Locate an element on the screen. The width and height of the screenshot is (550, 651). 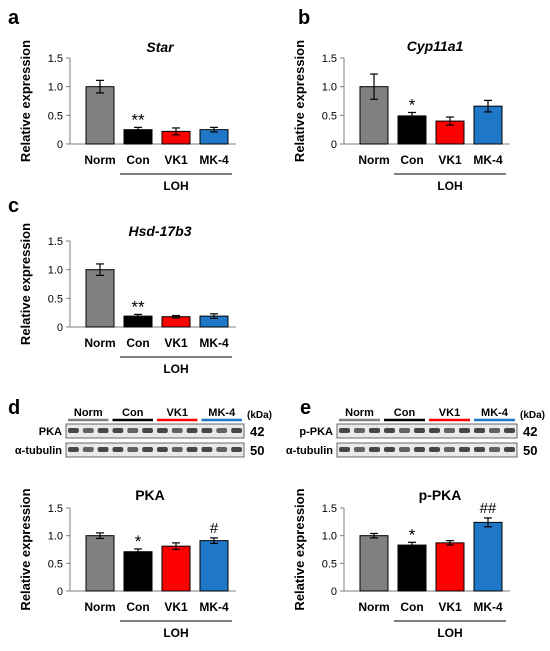
blot-membrane is located at coordinates (155, 450).